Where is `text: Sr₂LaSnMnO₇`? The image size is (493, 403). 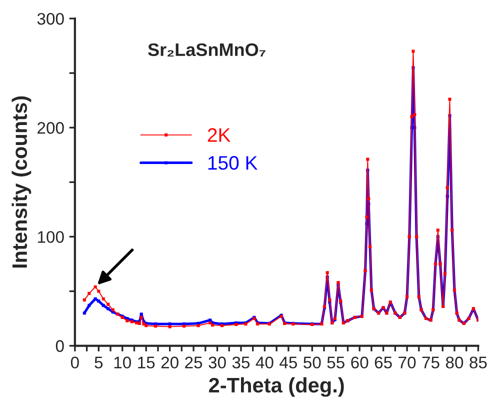 text: Sr₂LaSnMnO₇ is located at coordinates (207, 49).